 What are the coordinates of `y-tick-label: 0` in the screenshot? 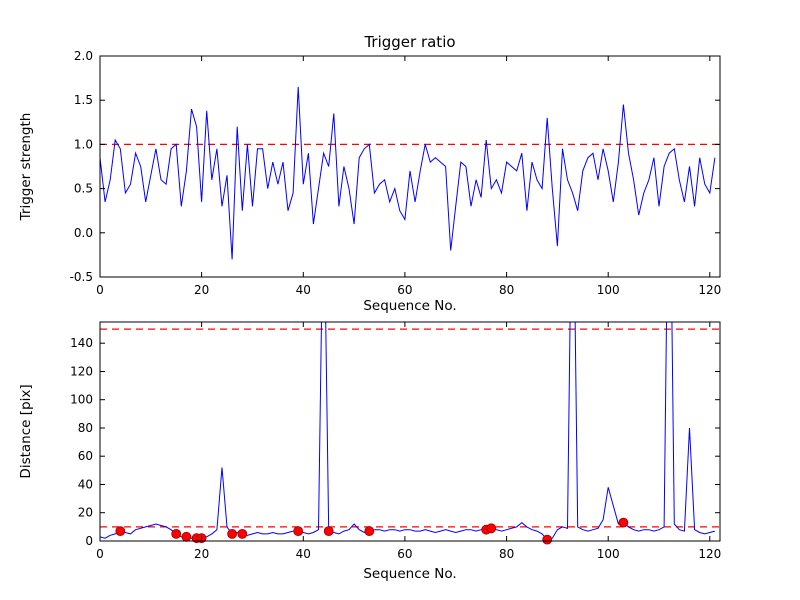 It's located at (89, 541).